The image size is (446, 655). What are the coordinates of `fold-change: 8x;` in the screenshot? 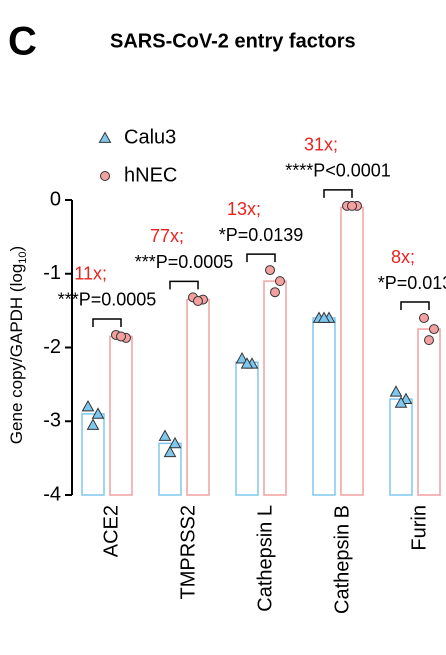 It's located at (403, 257).